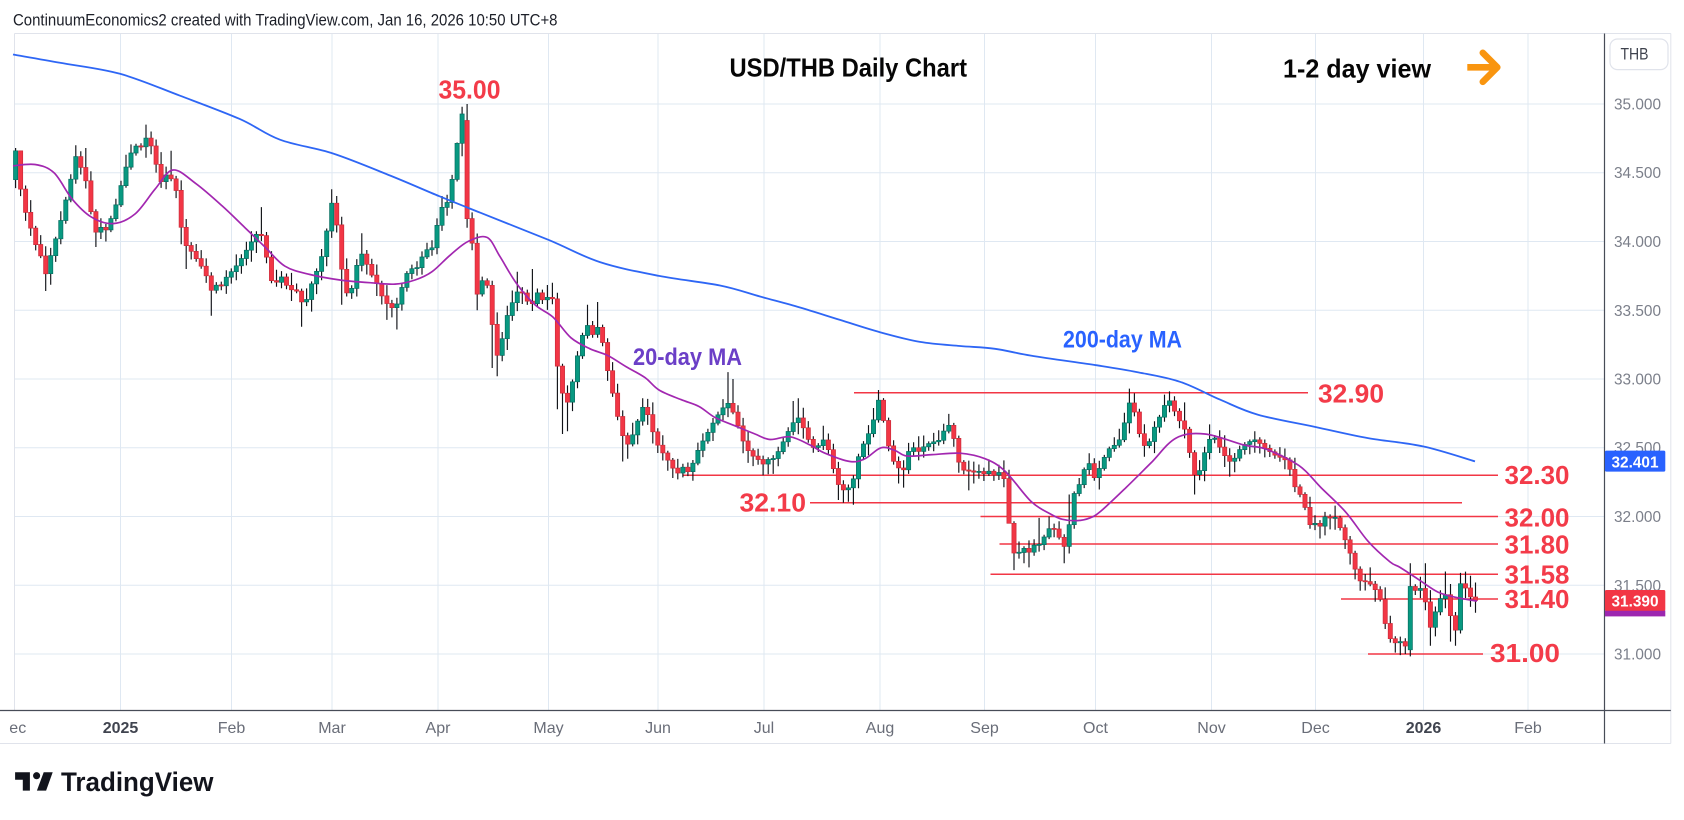 This screenshot has height=820, width=1684. I want to click on svg-text: 31.000, so click(1637, 655).